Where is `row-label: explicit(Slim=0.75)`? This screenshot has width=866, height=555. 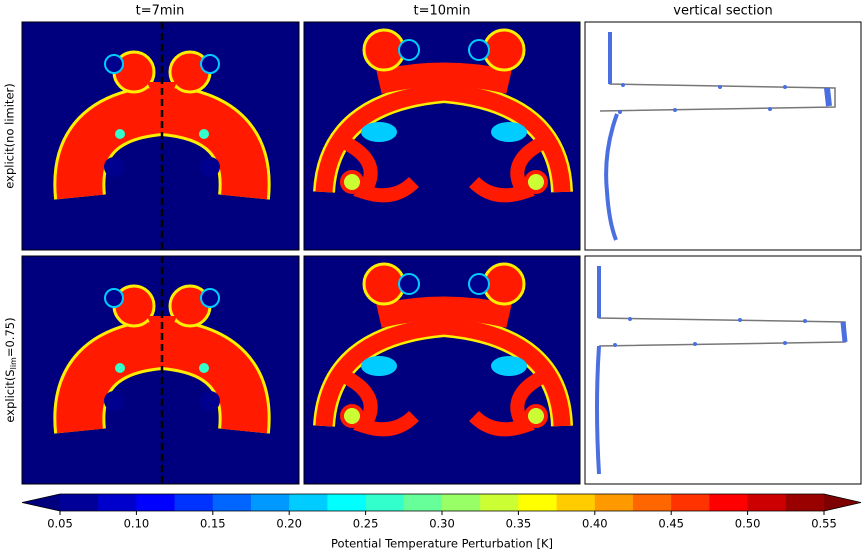
row-label: explicit(Slim=0.75) is located at coordinates (10, 369).